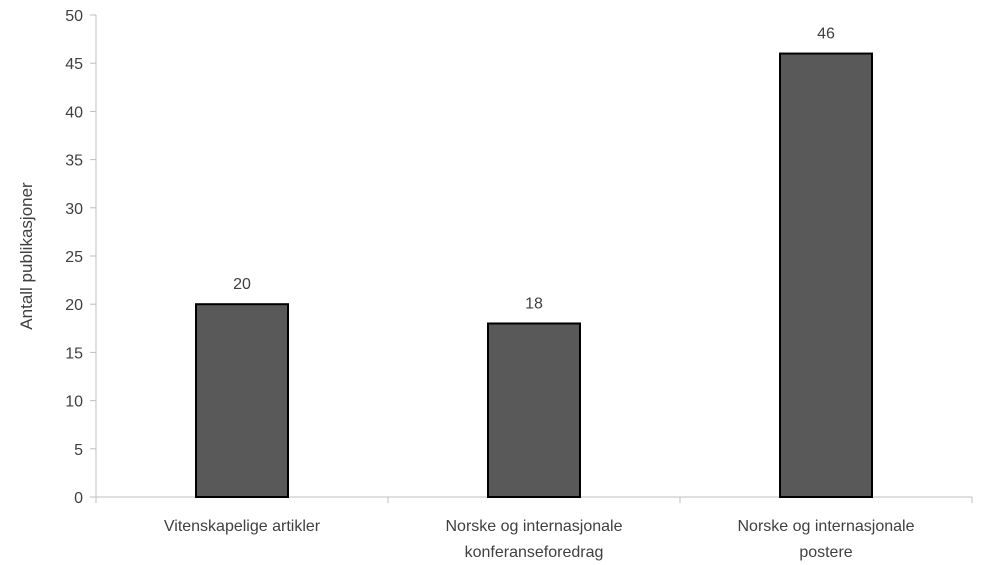 The width and height of the screenshot is (981, 565). What do you see at coordinates (78, 498) in the screenshot?
I see `y-tick-label: 0` at bounding box center [78, 498].